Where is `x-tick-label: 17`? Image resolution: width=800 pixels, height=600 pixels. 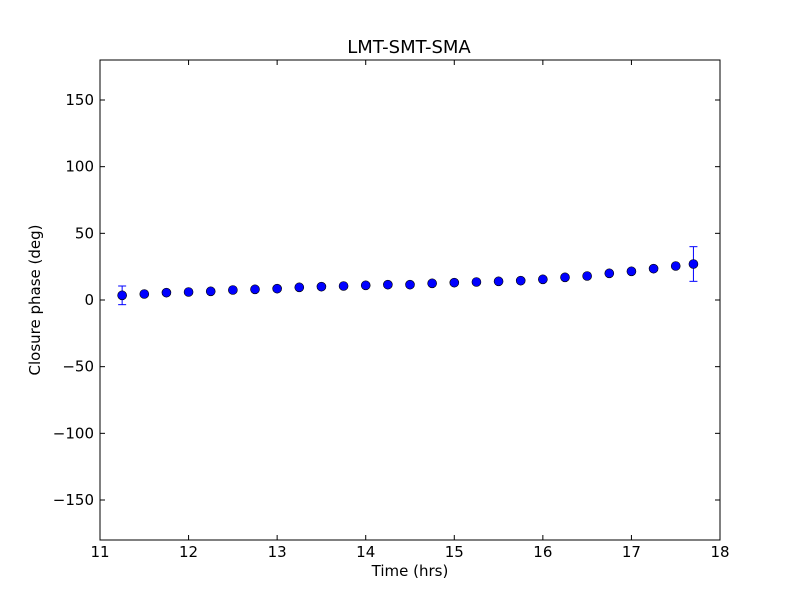 x-tick-label: 17 is located at coordinates (631, 552).